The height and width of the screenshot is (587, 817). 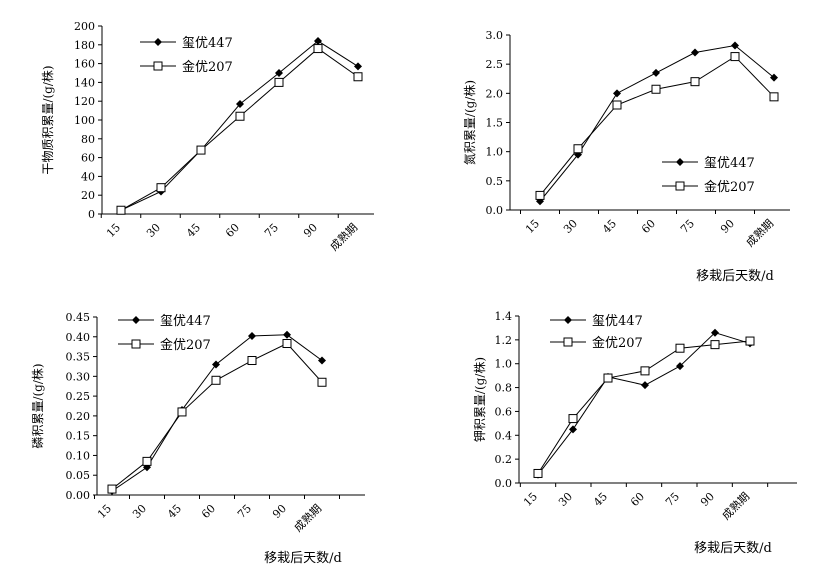 I want to click on legend-label: 玺优447, so click(x=207, y=43).